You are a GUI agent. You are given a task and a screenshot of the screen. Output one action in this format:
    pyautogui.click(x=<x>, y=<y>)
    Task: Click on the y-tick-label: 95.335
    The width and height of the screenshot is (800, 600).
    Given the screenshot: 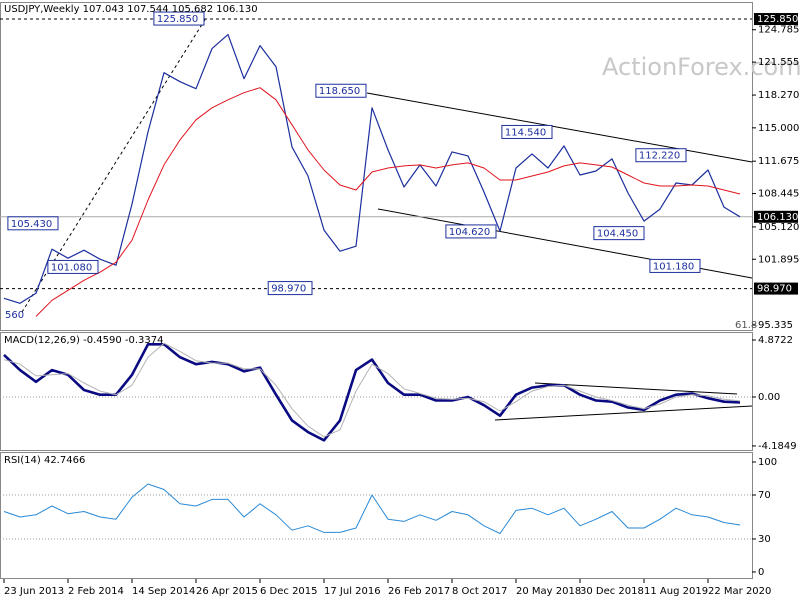 What is the action you would take?
    pyautogui.click(x=775, y=325)
    